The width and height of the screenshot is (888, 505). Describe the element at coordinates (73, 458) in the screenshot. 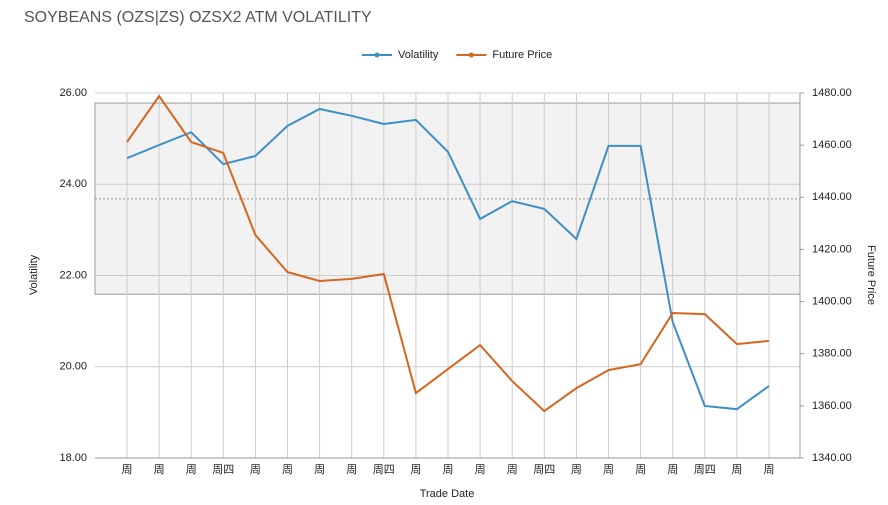

I see `y-tick-label: 18.00` at that location.